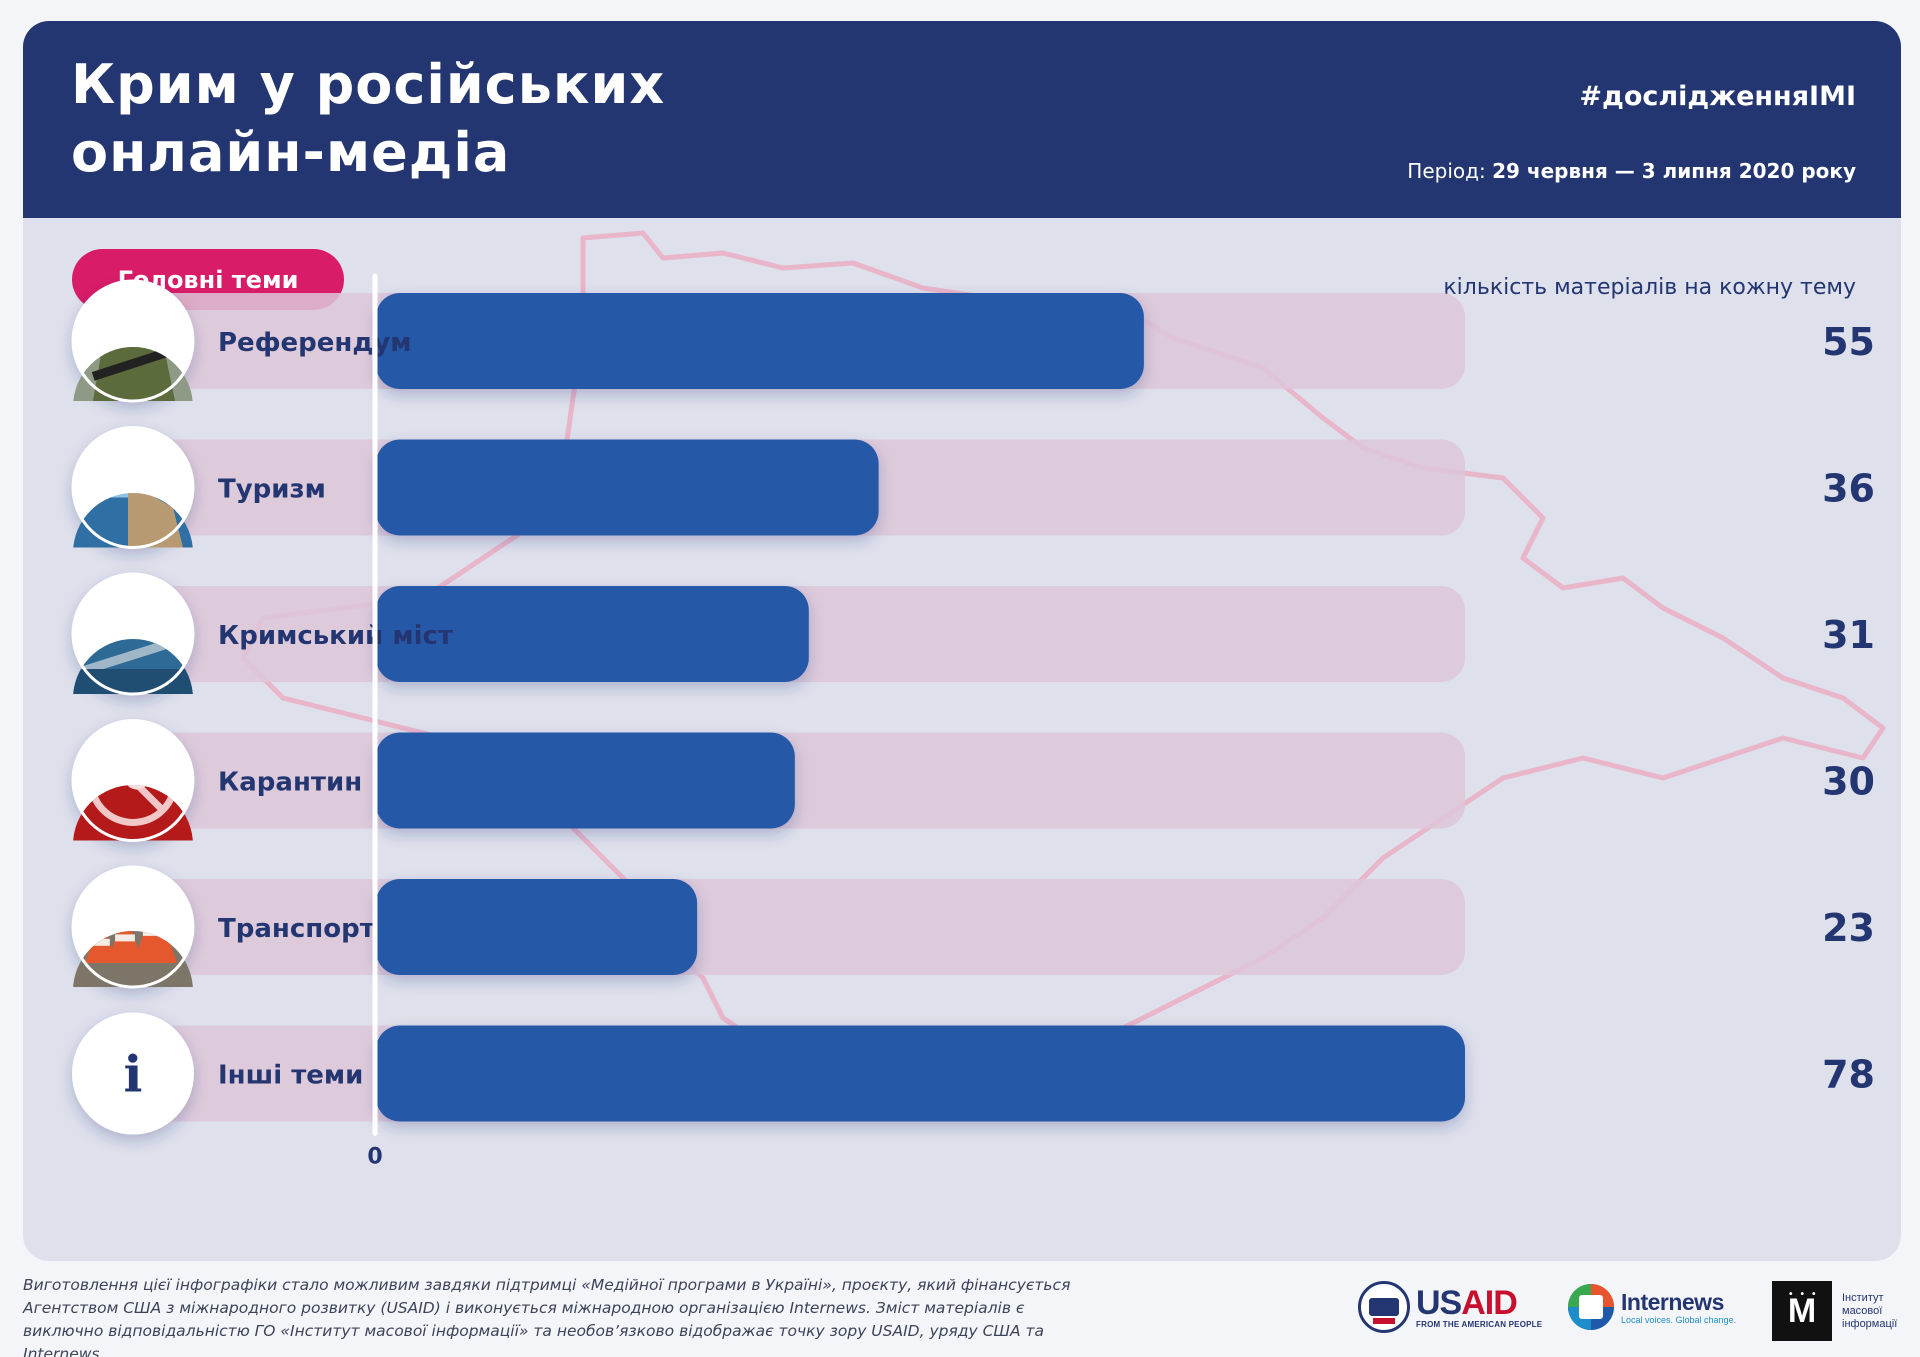  What do you see at coordinates (1848, 635) in the screenshot?
I see `value-label-2: 31` at bounding box center [1848, 635].